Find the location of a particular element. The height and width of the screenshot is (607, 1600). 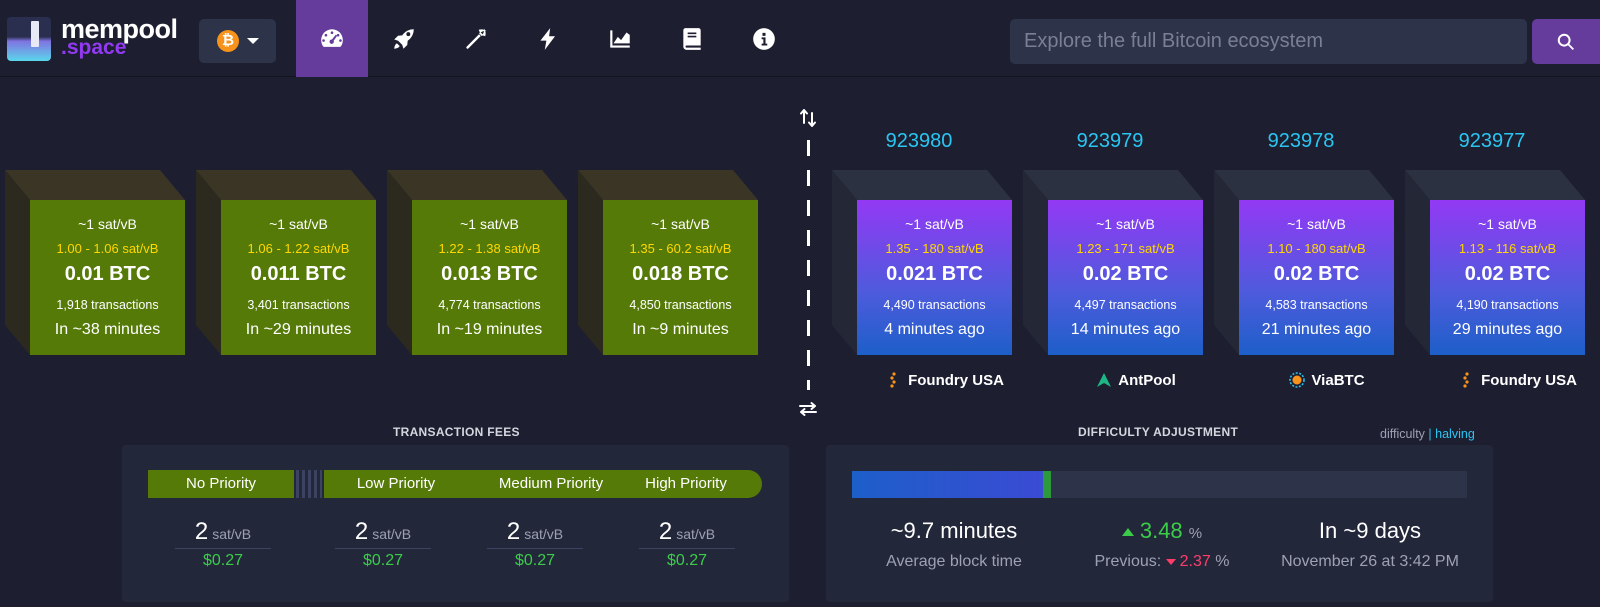

fee-bar-priority is located at coordinates (543, 484).